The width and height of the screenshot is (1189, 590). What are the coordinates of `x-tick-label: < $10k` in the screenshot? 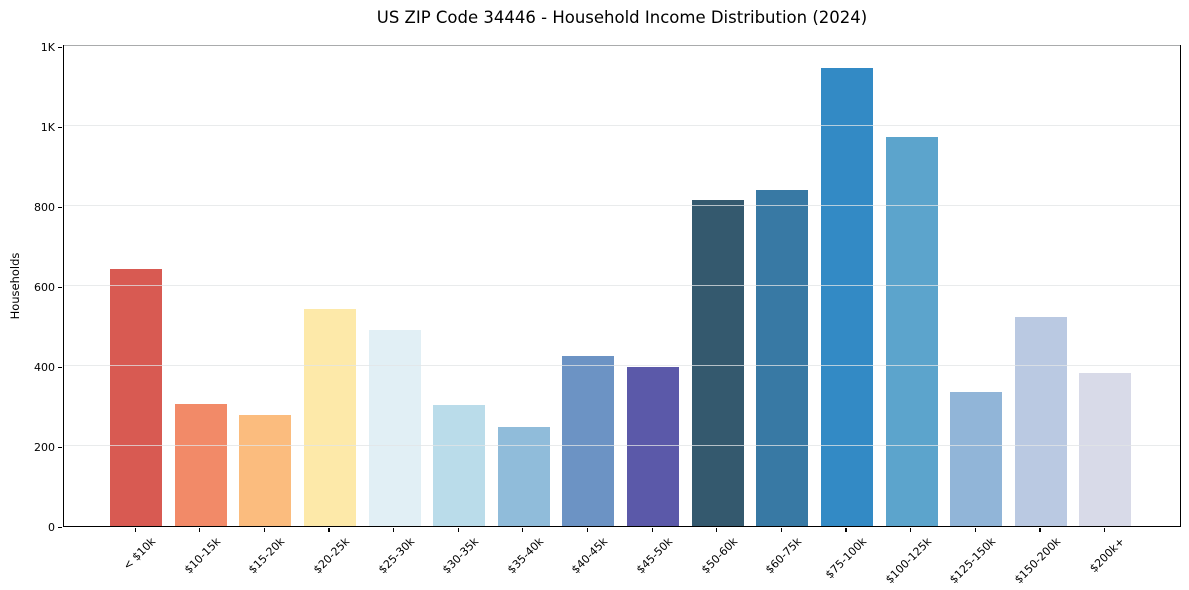 It's located at (139, 554).